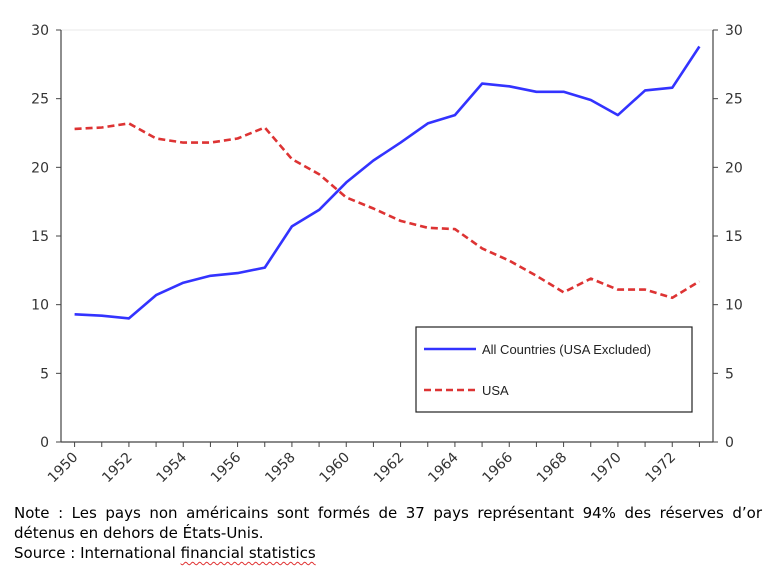 This screenshot has width=775, height=567. I want to click on x-tick-label: 1952, so click(117, 468).